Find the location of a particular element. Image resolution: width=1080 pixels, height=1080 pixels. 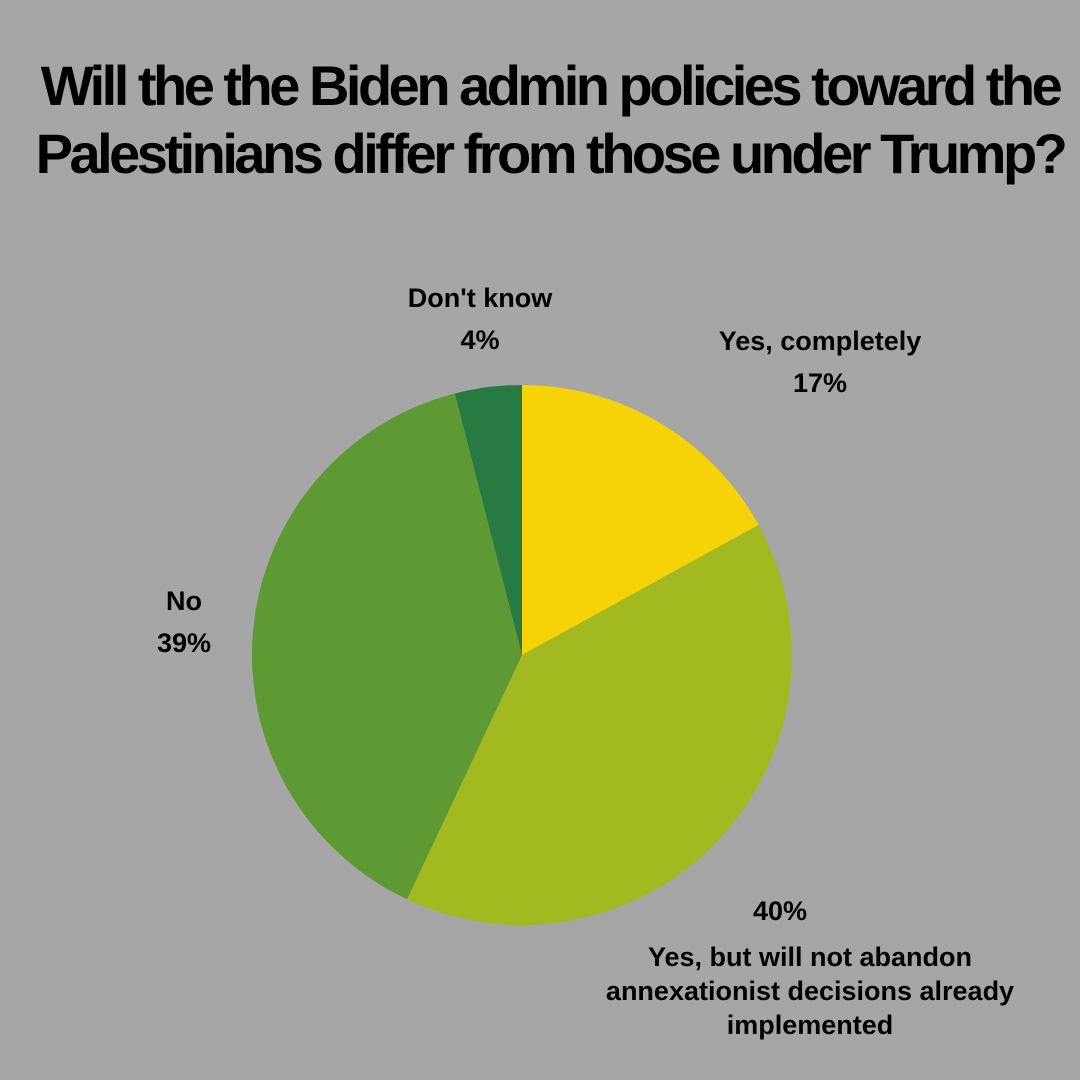

slice-value-label: 17% is located at coordinates (820, 383).